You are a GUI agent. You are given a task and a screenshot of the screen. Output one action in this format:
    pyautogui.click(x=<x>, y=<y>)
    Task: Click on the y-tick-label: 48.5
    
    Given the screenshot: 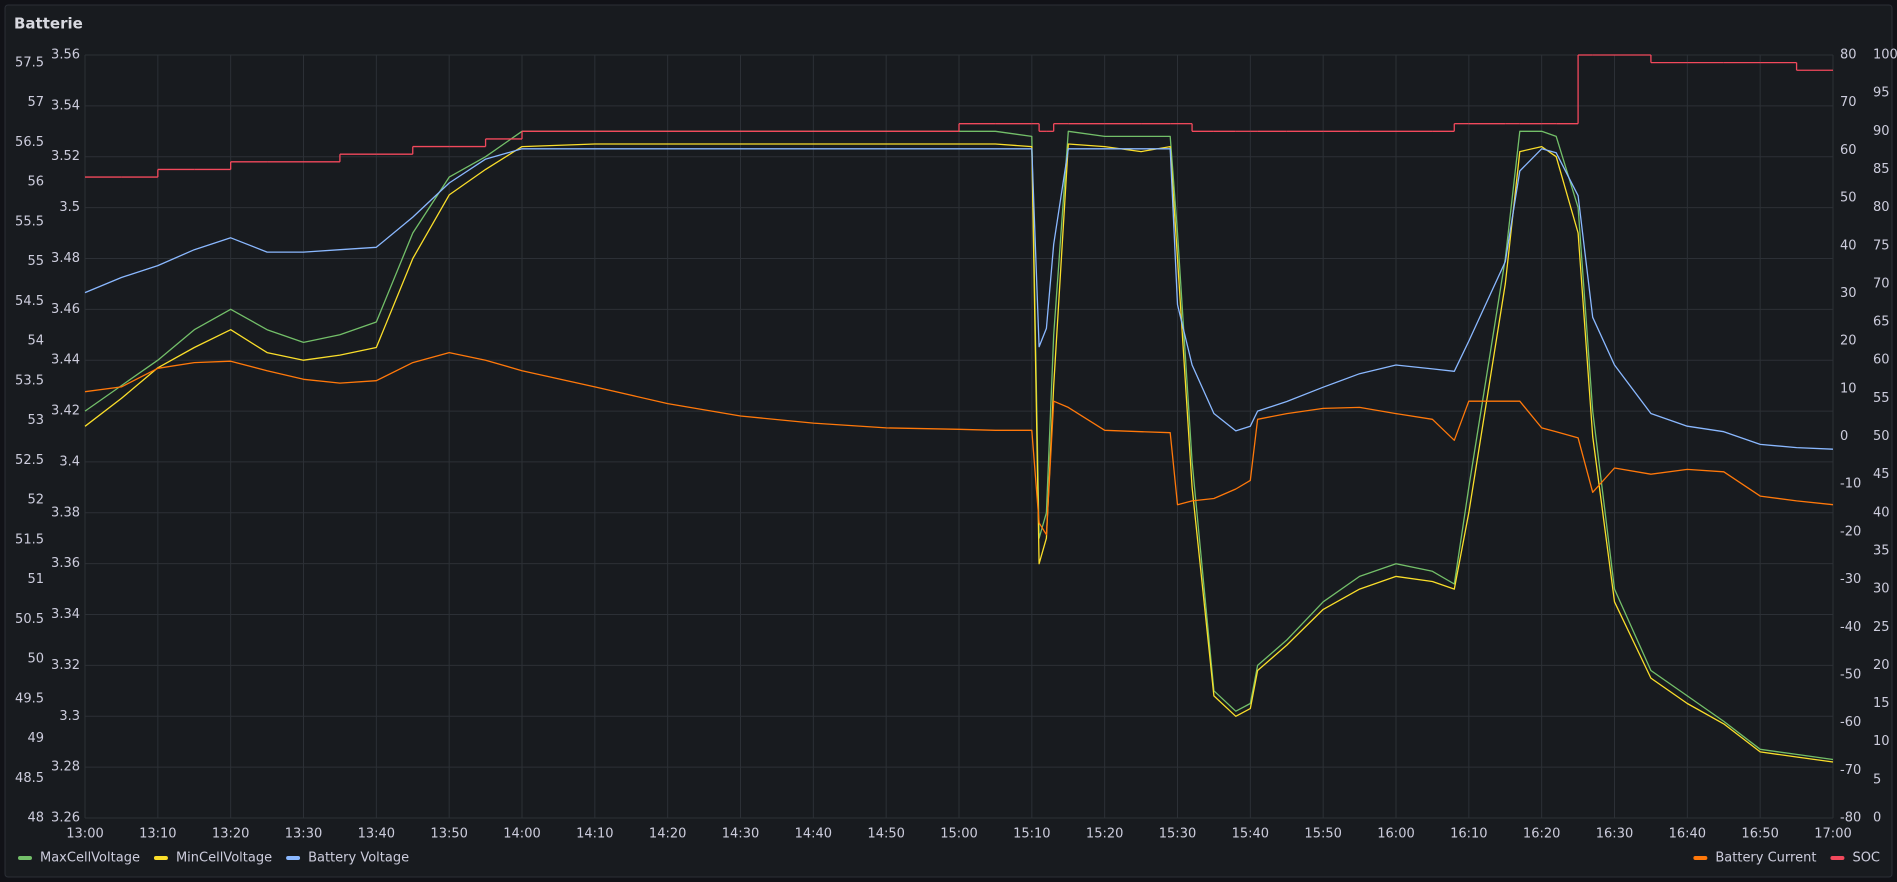 What is the action you would take?
    pyautogui.click(x=29, y=778)
    